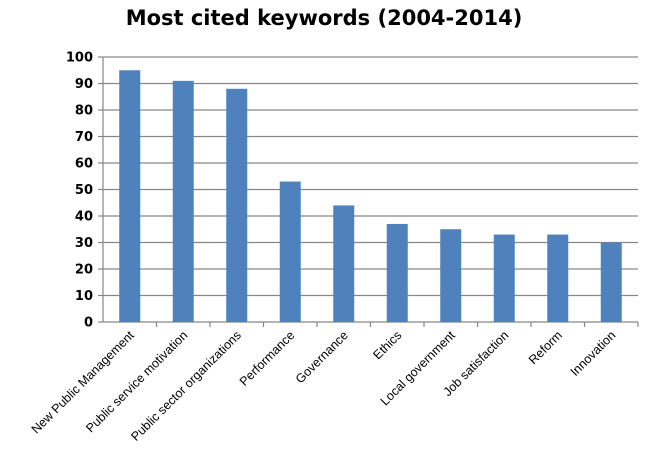  I want to click on chart-title: Most cited keywords (2004-2014), so click(324, 18).